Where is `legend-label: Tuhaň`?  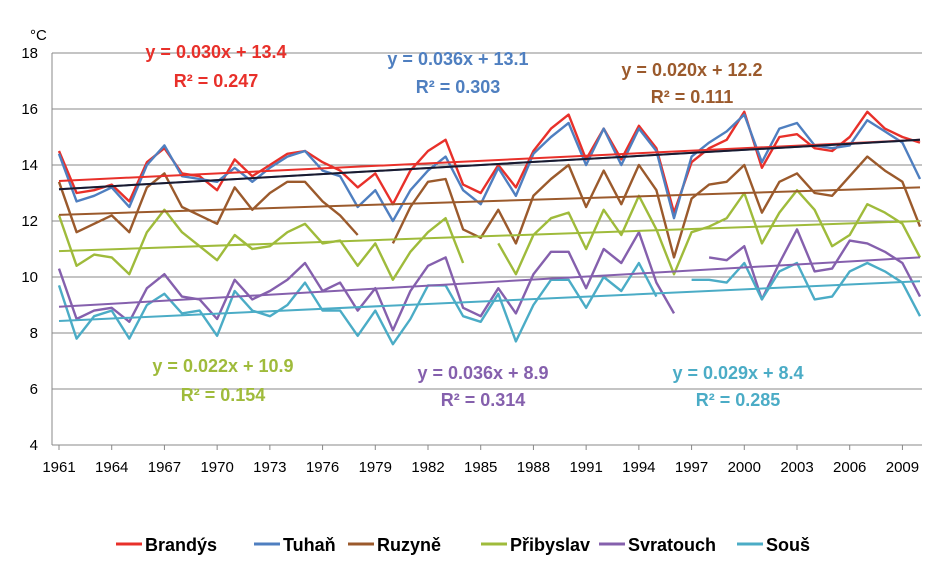
legend-label: Tuhaň is located at coordinates (309, 545).